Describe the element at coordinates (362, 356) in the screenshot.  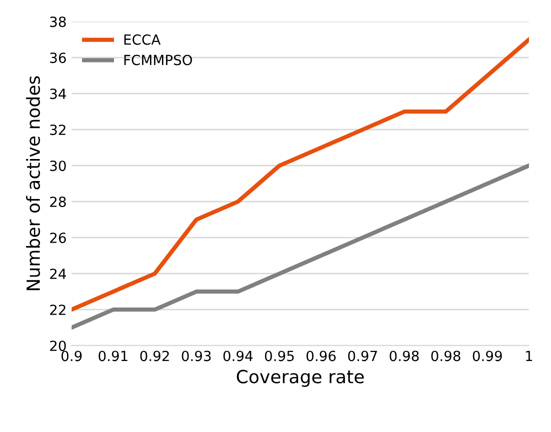
I see `x-tick-label: 0.97` at that location.